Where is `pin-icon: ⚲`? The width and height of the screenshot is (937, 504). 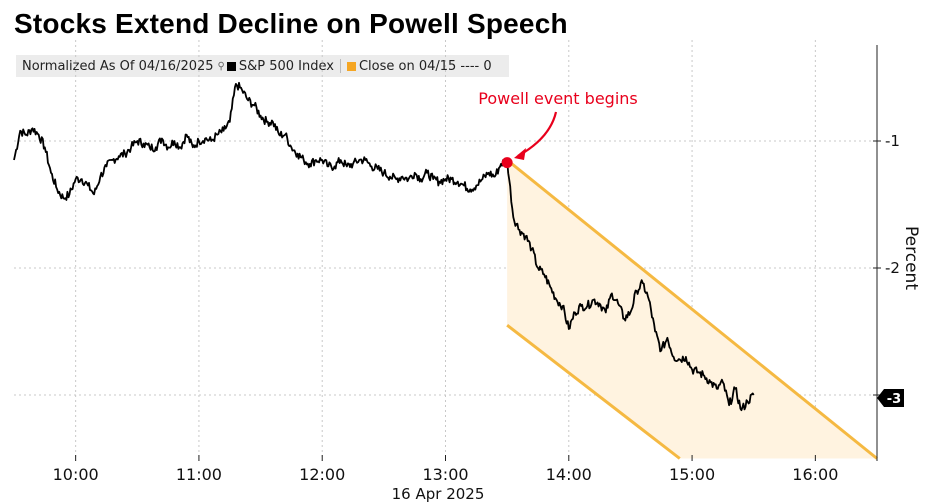 pin-icon: ⚲ is located at coordinates (221, 66).